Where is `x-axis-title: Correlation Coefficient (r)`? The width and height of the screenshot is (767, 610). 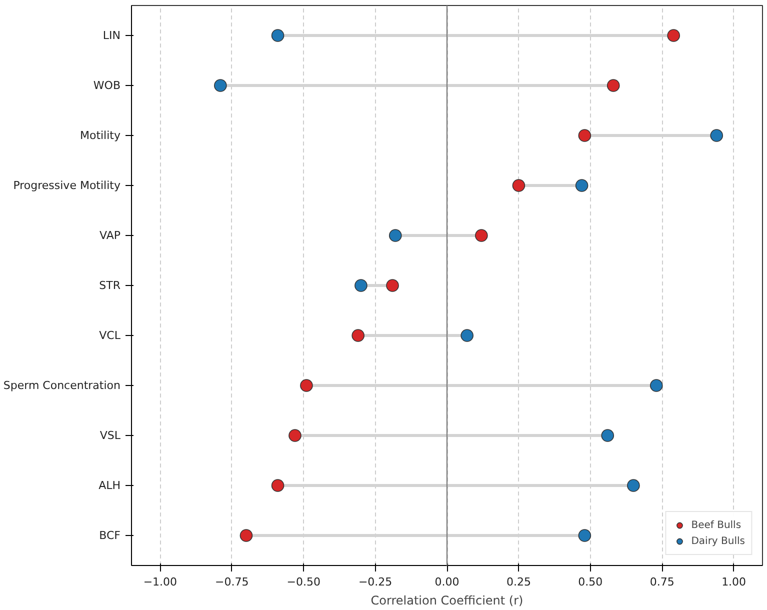 x-axis-title: Correlation Coefficient (r) is located at coordinates (447, 601).